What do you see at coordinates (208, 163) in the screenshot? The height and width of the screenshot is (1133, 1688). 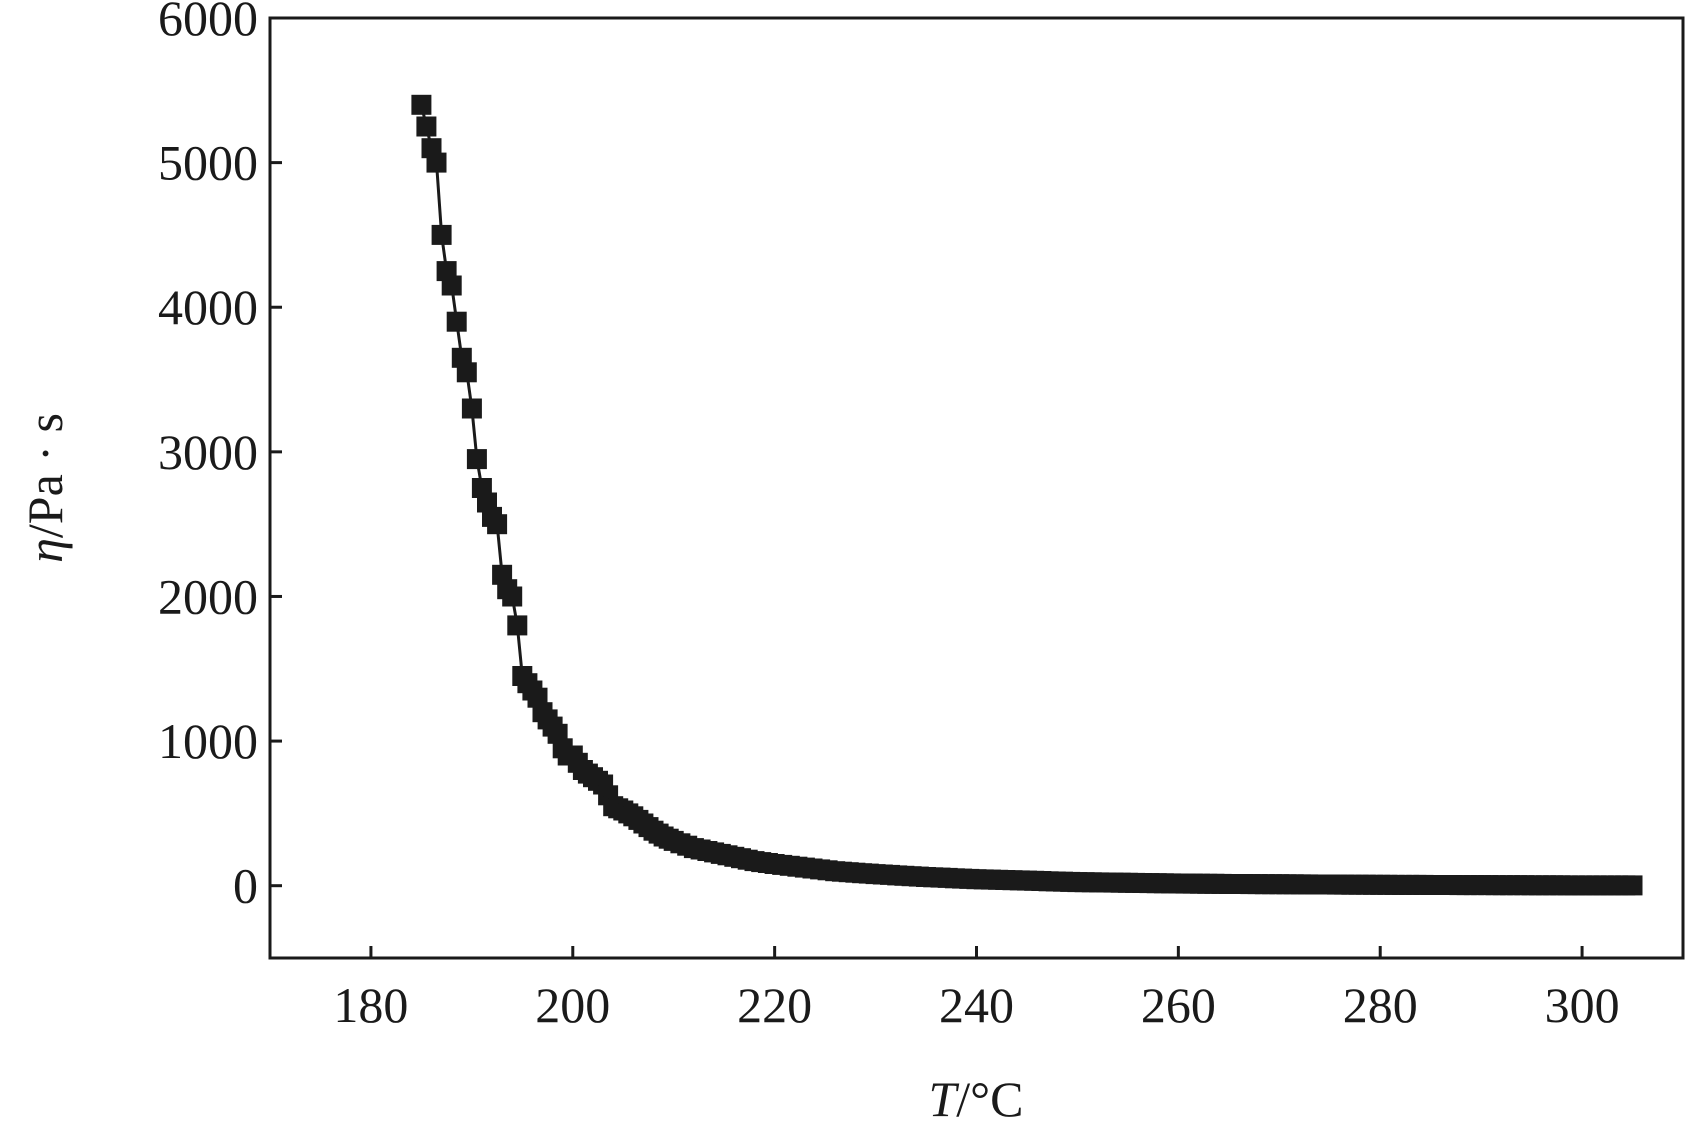 I see `y-tick-label: 5000` at bounding box center [208, 163].